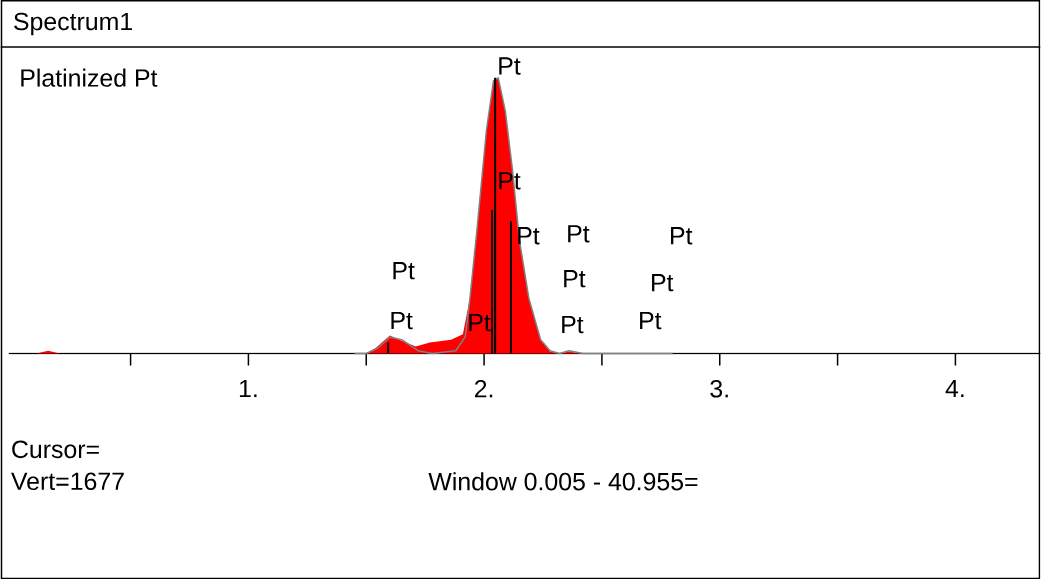 The image size is (1041, 579). What do you see at coordinates (55, 449) in the screenshot?
I see `text: Cursor=` at bounding box center [55, 449].